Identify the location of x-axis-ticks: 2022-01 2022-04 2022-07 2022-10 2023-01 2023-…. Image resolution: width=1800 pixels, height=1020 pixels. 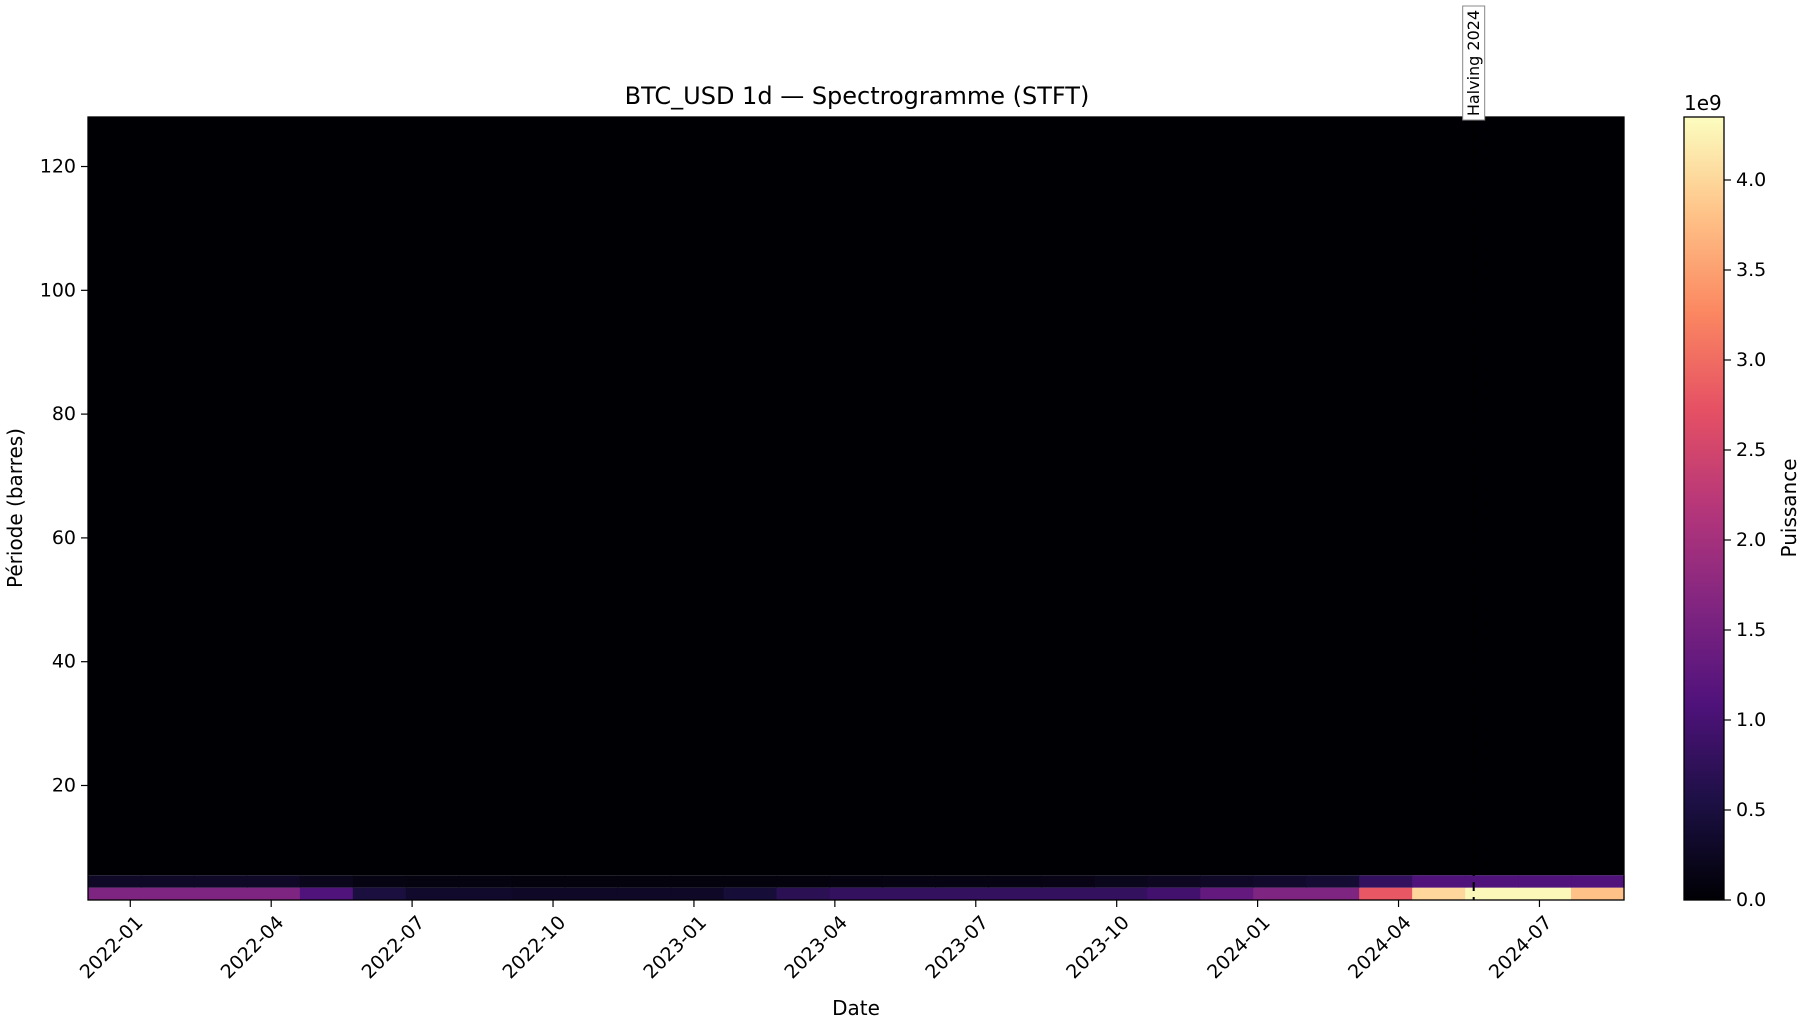
(816, 941).